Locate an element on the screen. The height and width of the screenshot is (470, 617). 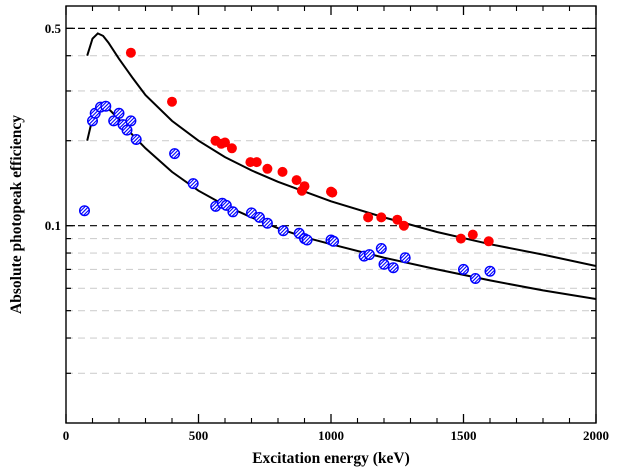
x-tick-label: 1500 is located at coordinates (464, 435).